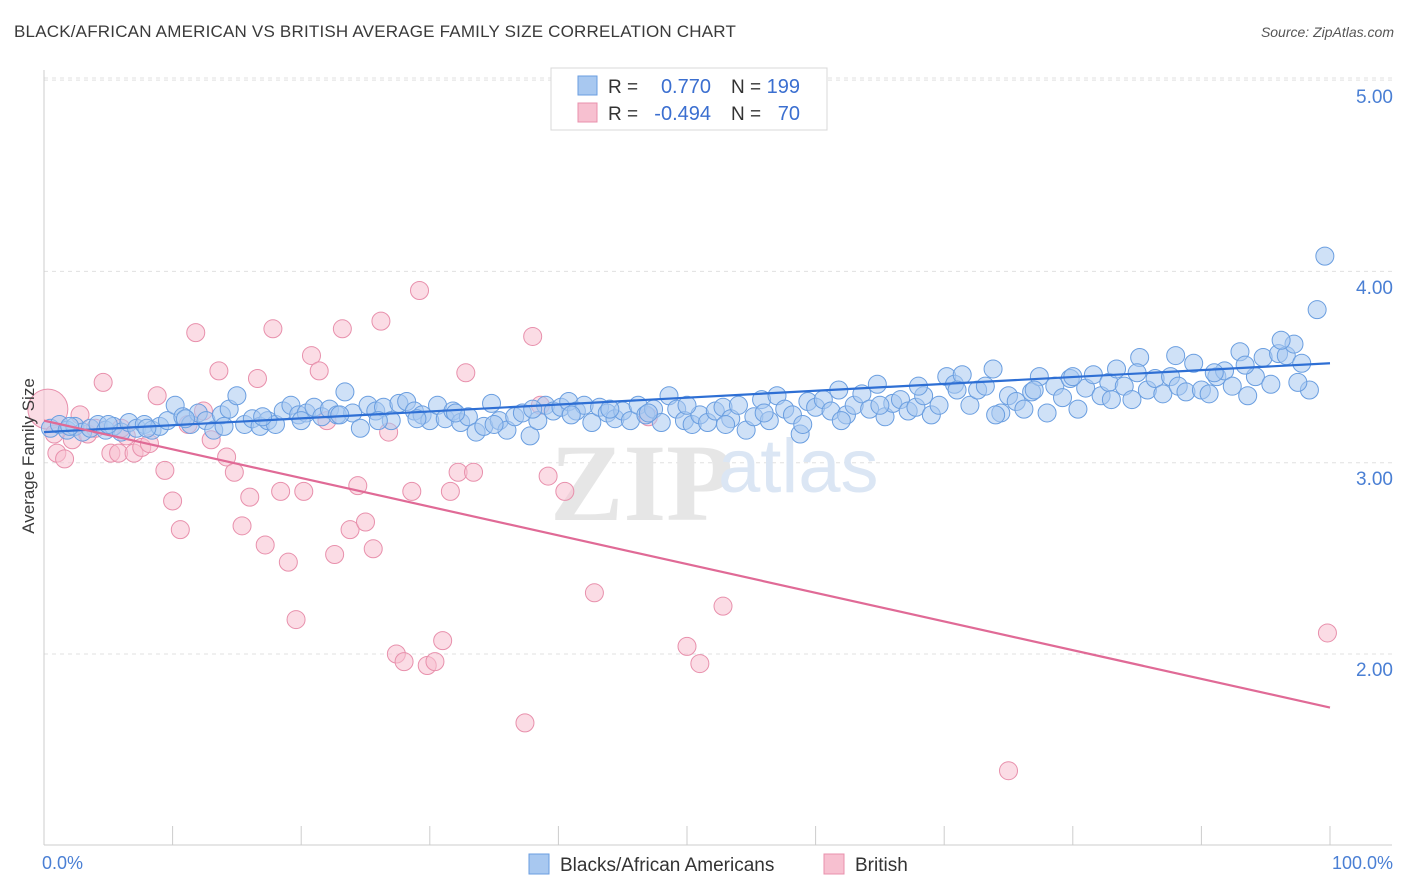 This screenshot has height=892, width=1406. I want to click on correlation-legend: R = 0.770 N = 199 R = -0.494 N = 70, so click(689, 99).